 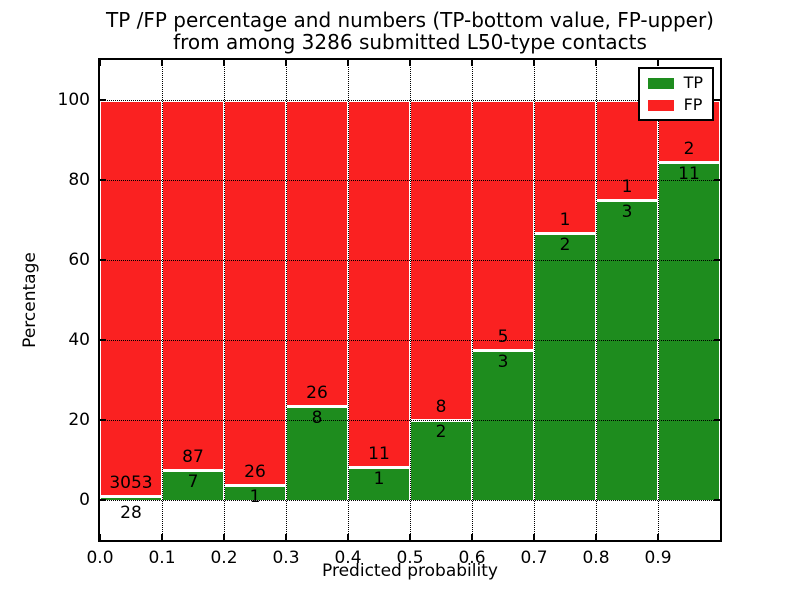 What do you see at coordinates (131, 483) in the screenshot?
I see `fp-count-label: 3053` at bounding box center [131, 483].